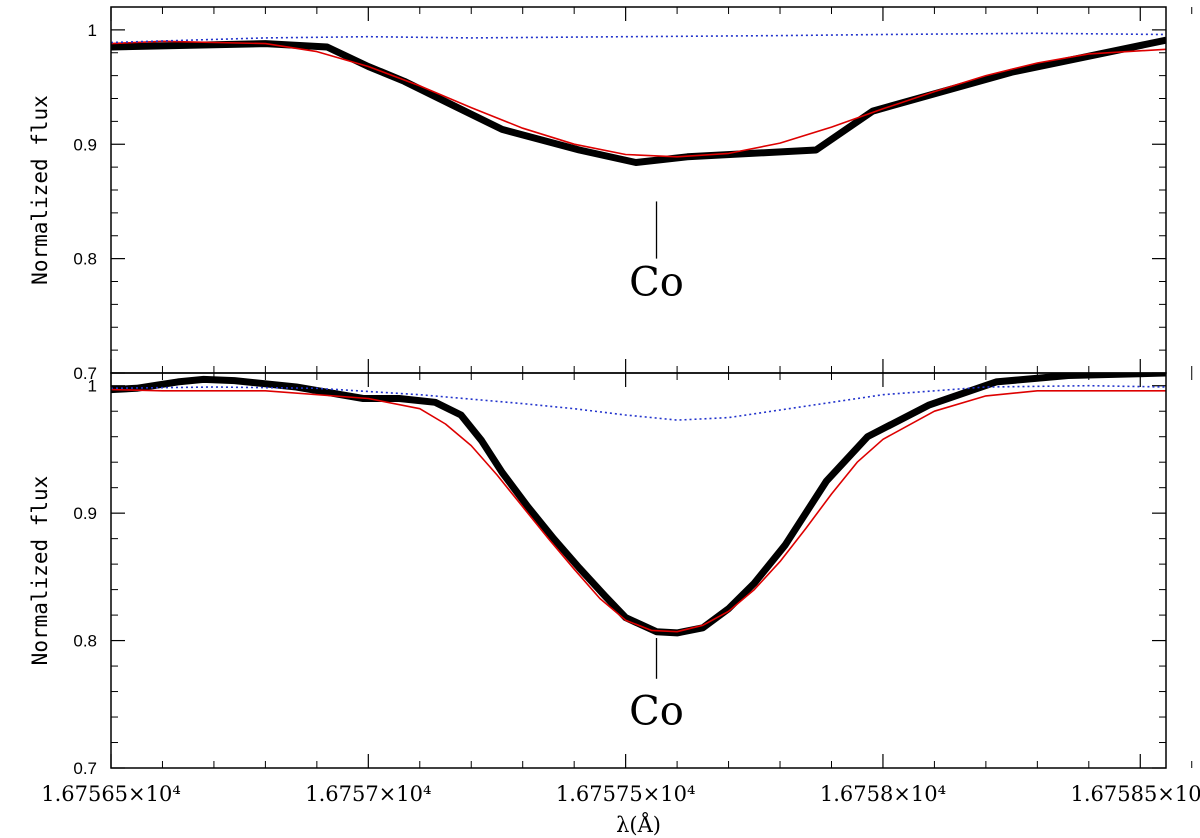  What do you see at coordinates (1135, 794) in the screenshot?
I see `bottom-xtick-label: 1.67585×10⁴` at bounding box center [1135, 794].